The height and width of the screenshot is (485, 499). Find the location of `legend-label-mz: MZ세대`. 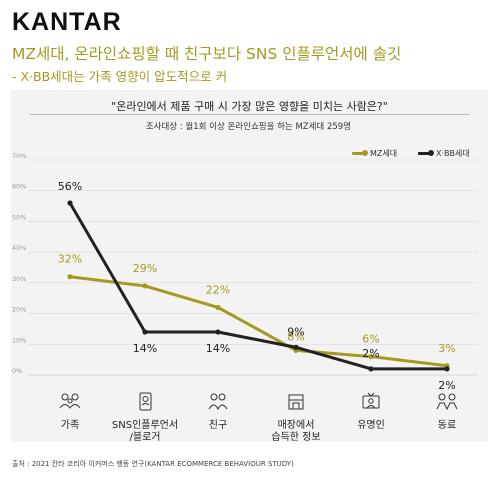

legend-label-mz: MZ세대 is located at coordinates (384, 153).